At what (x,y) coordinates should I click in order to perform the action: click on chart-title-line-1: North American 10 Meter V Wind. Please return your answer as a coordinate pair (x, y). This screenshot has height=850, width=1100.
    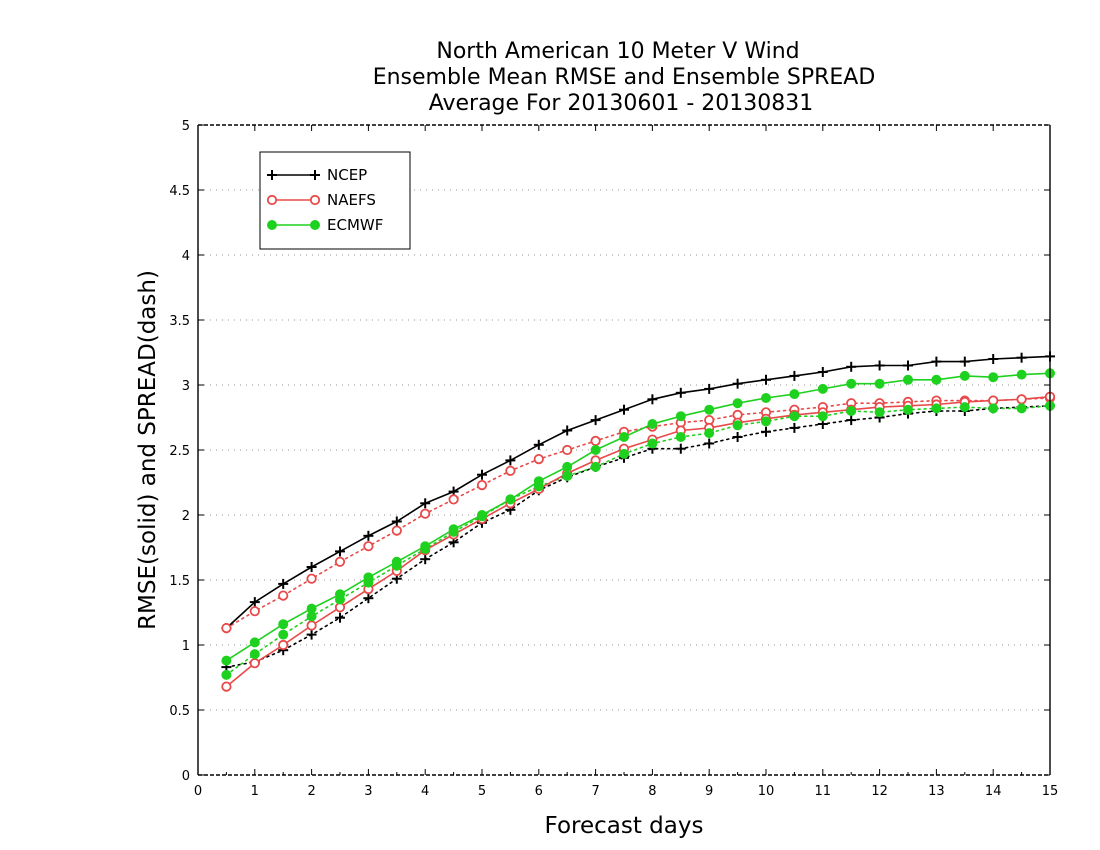
    Looking at the image, I should click on (617, 51).